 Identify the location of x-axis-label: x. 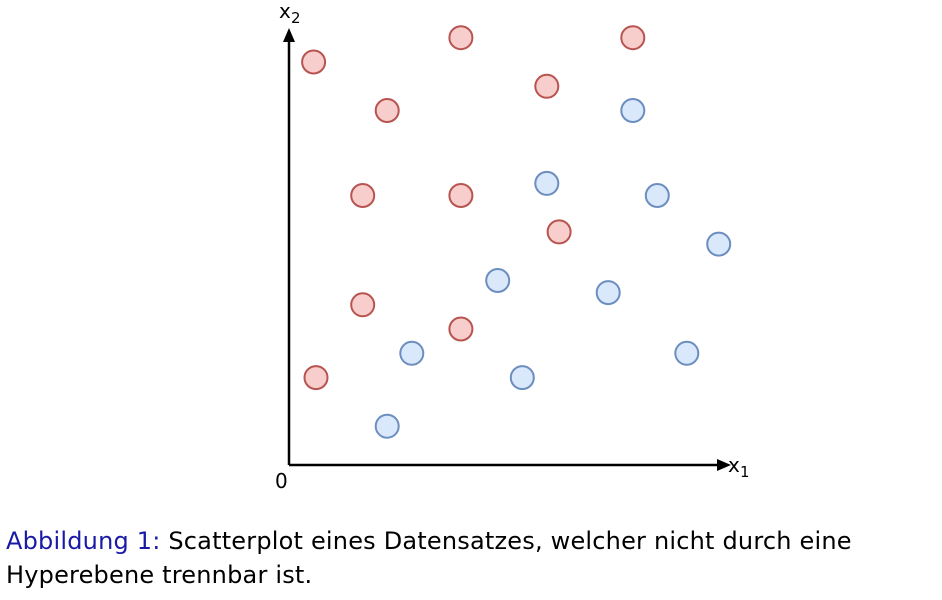
(734, 465).